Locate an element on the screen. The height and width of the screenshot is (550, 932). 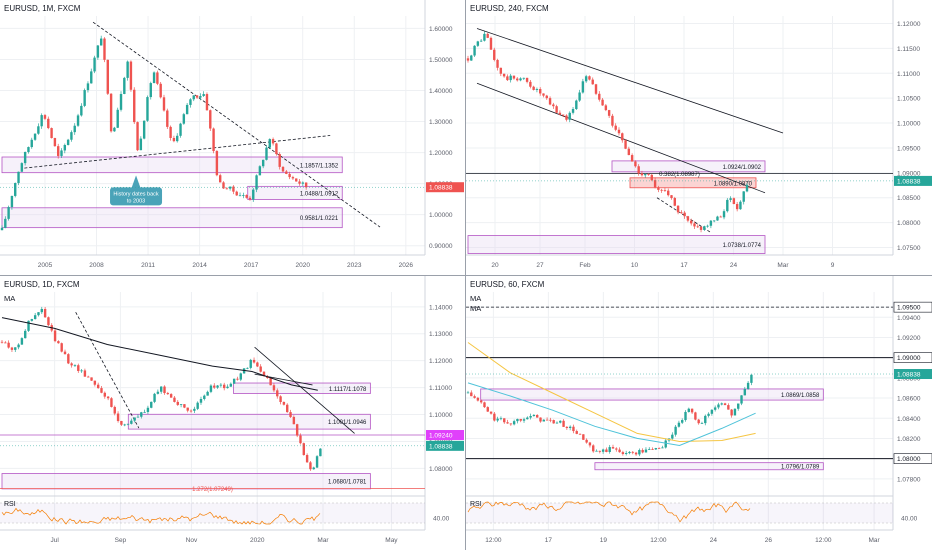
callout-pointer is located at coordinates (136, 182).